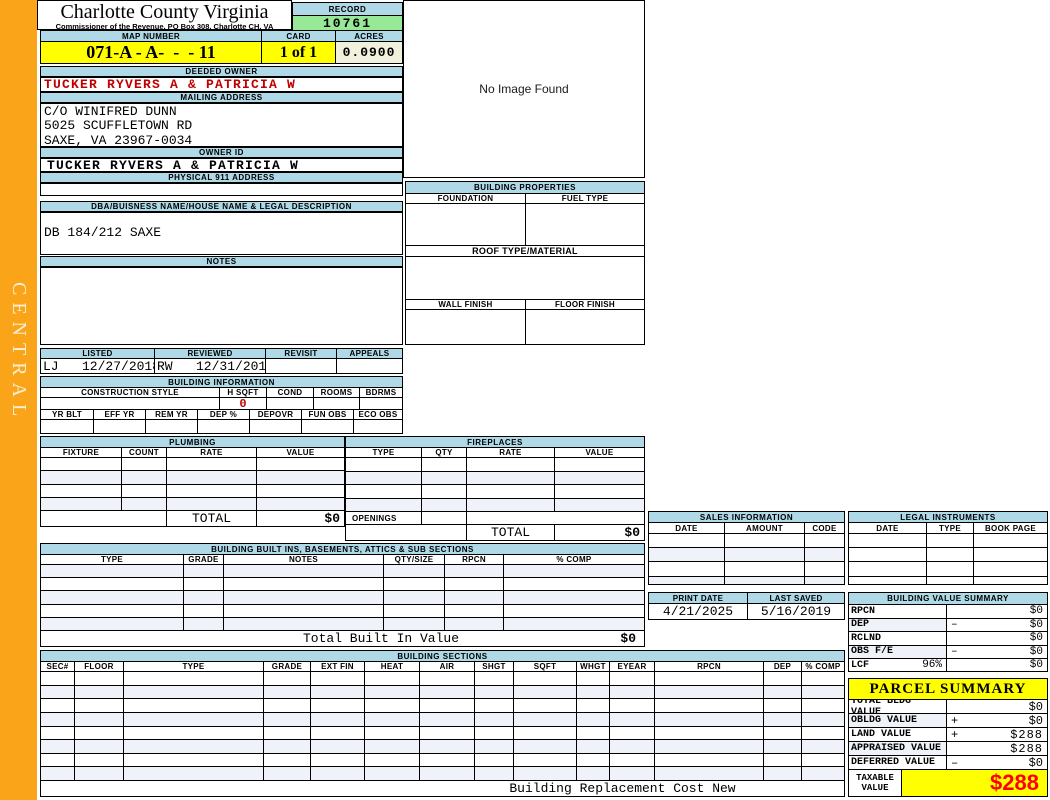 Image resolution: width=1050 pixels, height=800 pixels. What do you see at coordinates (110, 111) in the screenshot?
I see `mailing-line: C/O WINIFRED DUNN` at bounding box center [110, 111].